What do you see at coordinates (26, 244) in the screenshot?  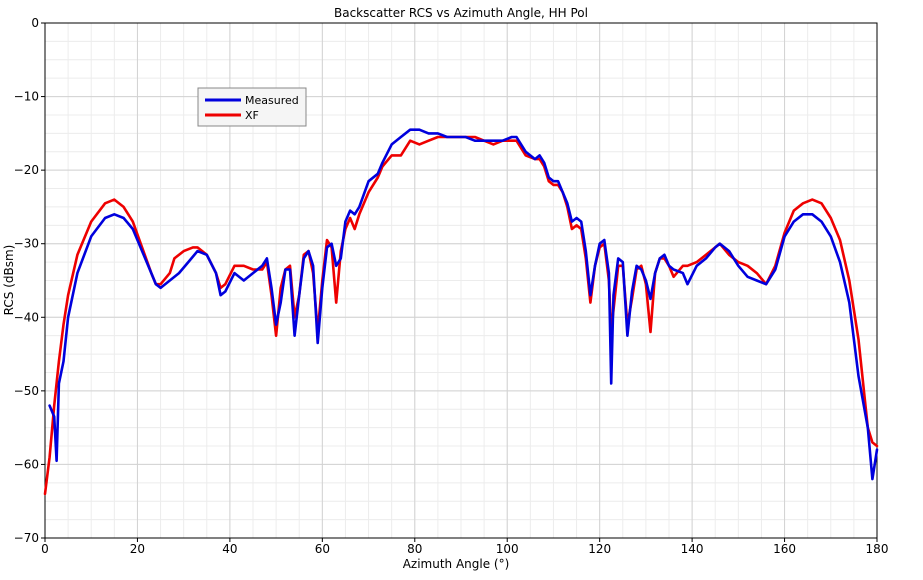 I see `y-tick-label: −30` at bounding box center [26, 244].